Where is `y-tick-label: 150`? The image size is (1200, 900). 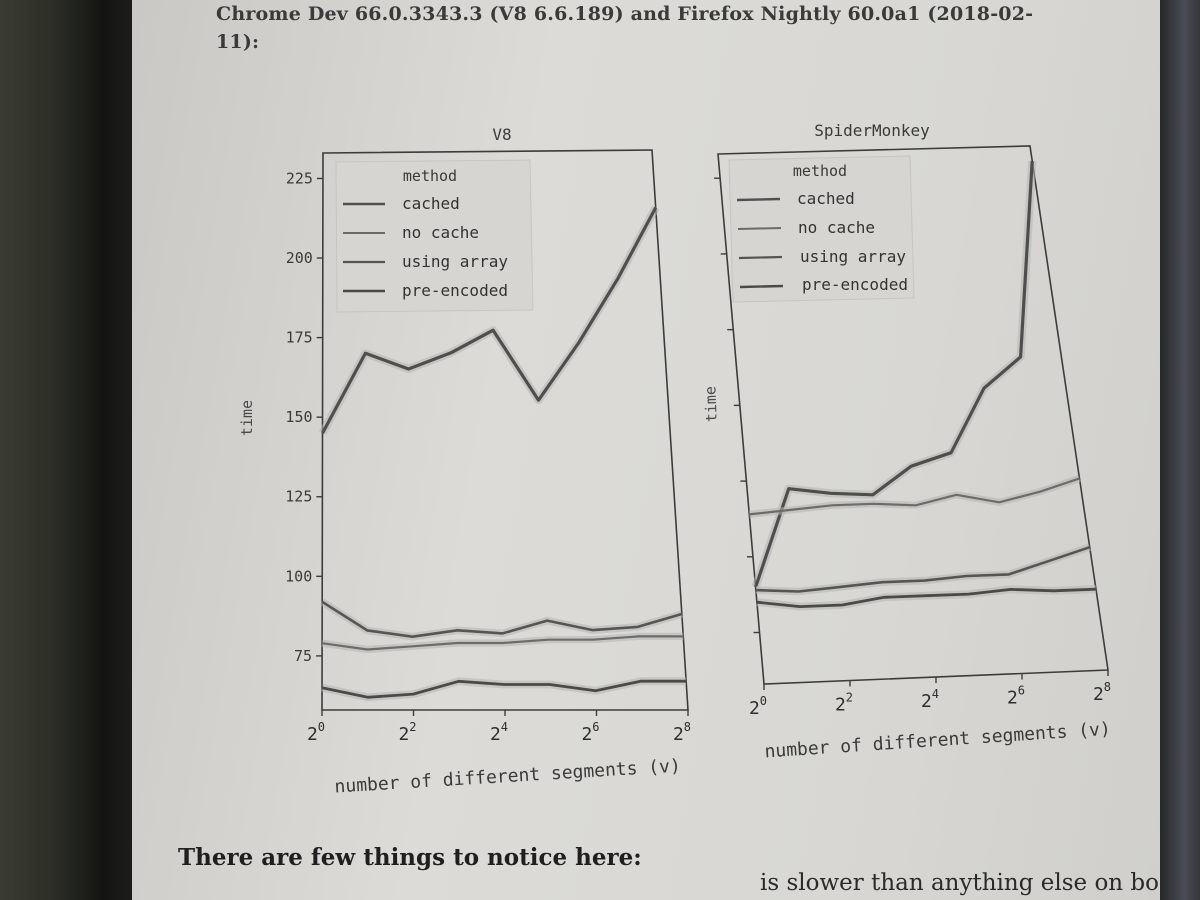
y-tick-label: 150 is located at coordinates (298, 417).